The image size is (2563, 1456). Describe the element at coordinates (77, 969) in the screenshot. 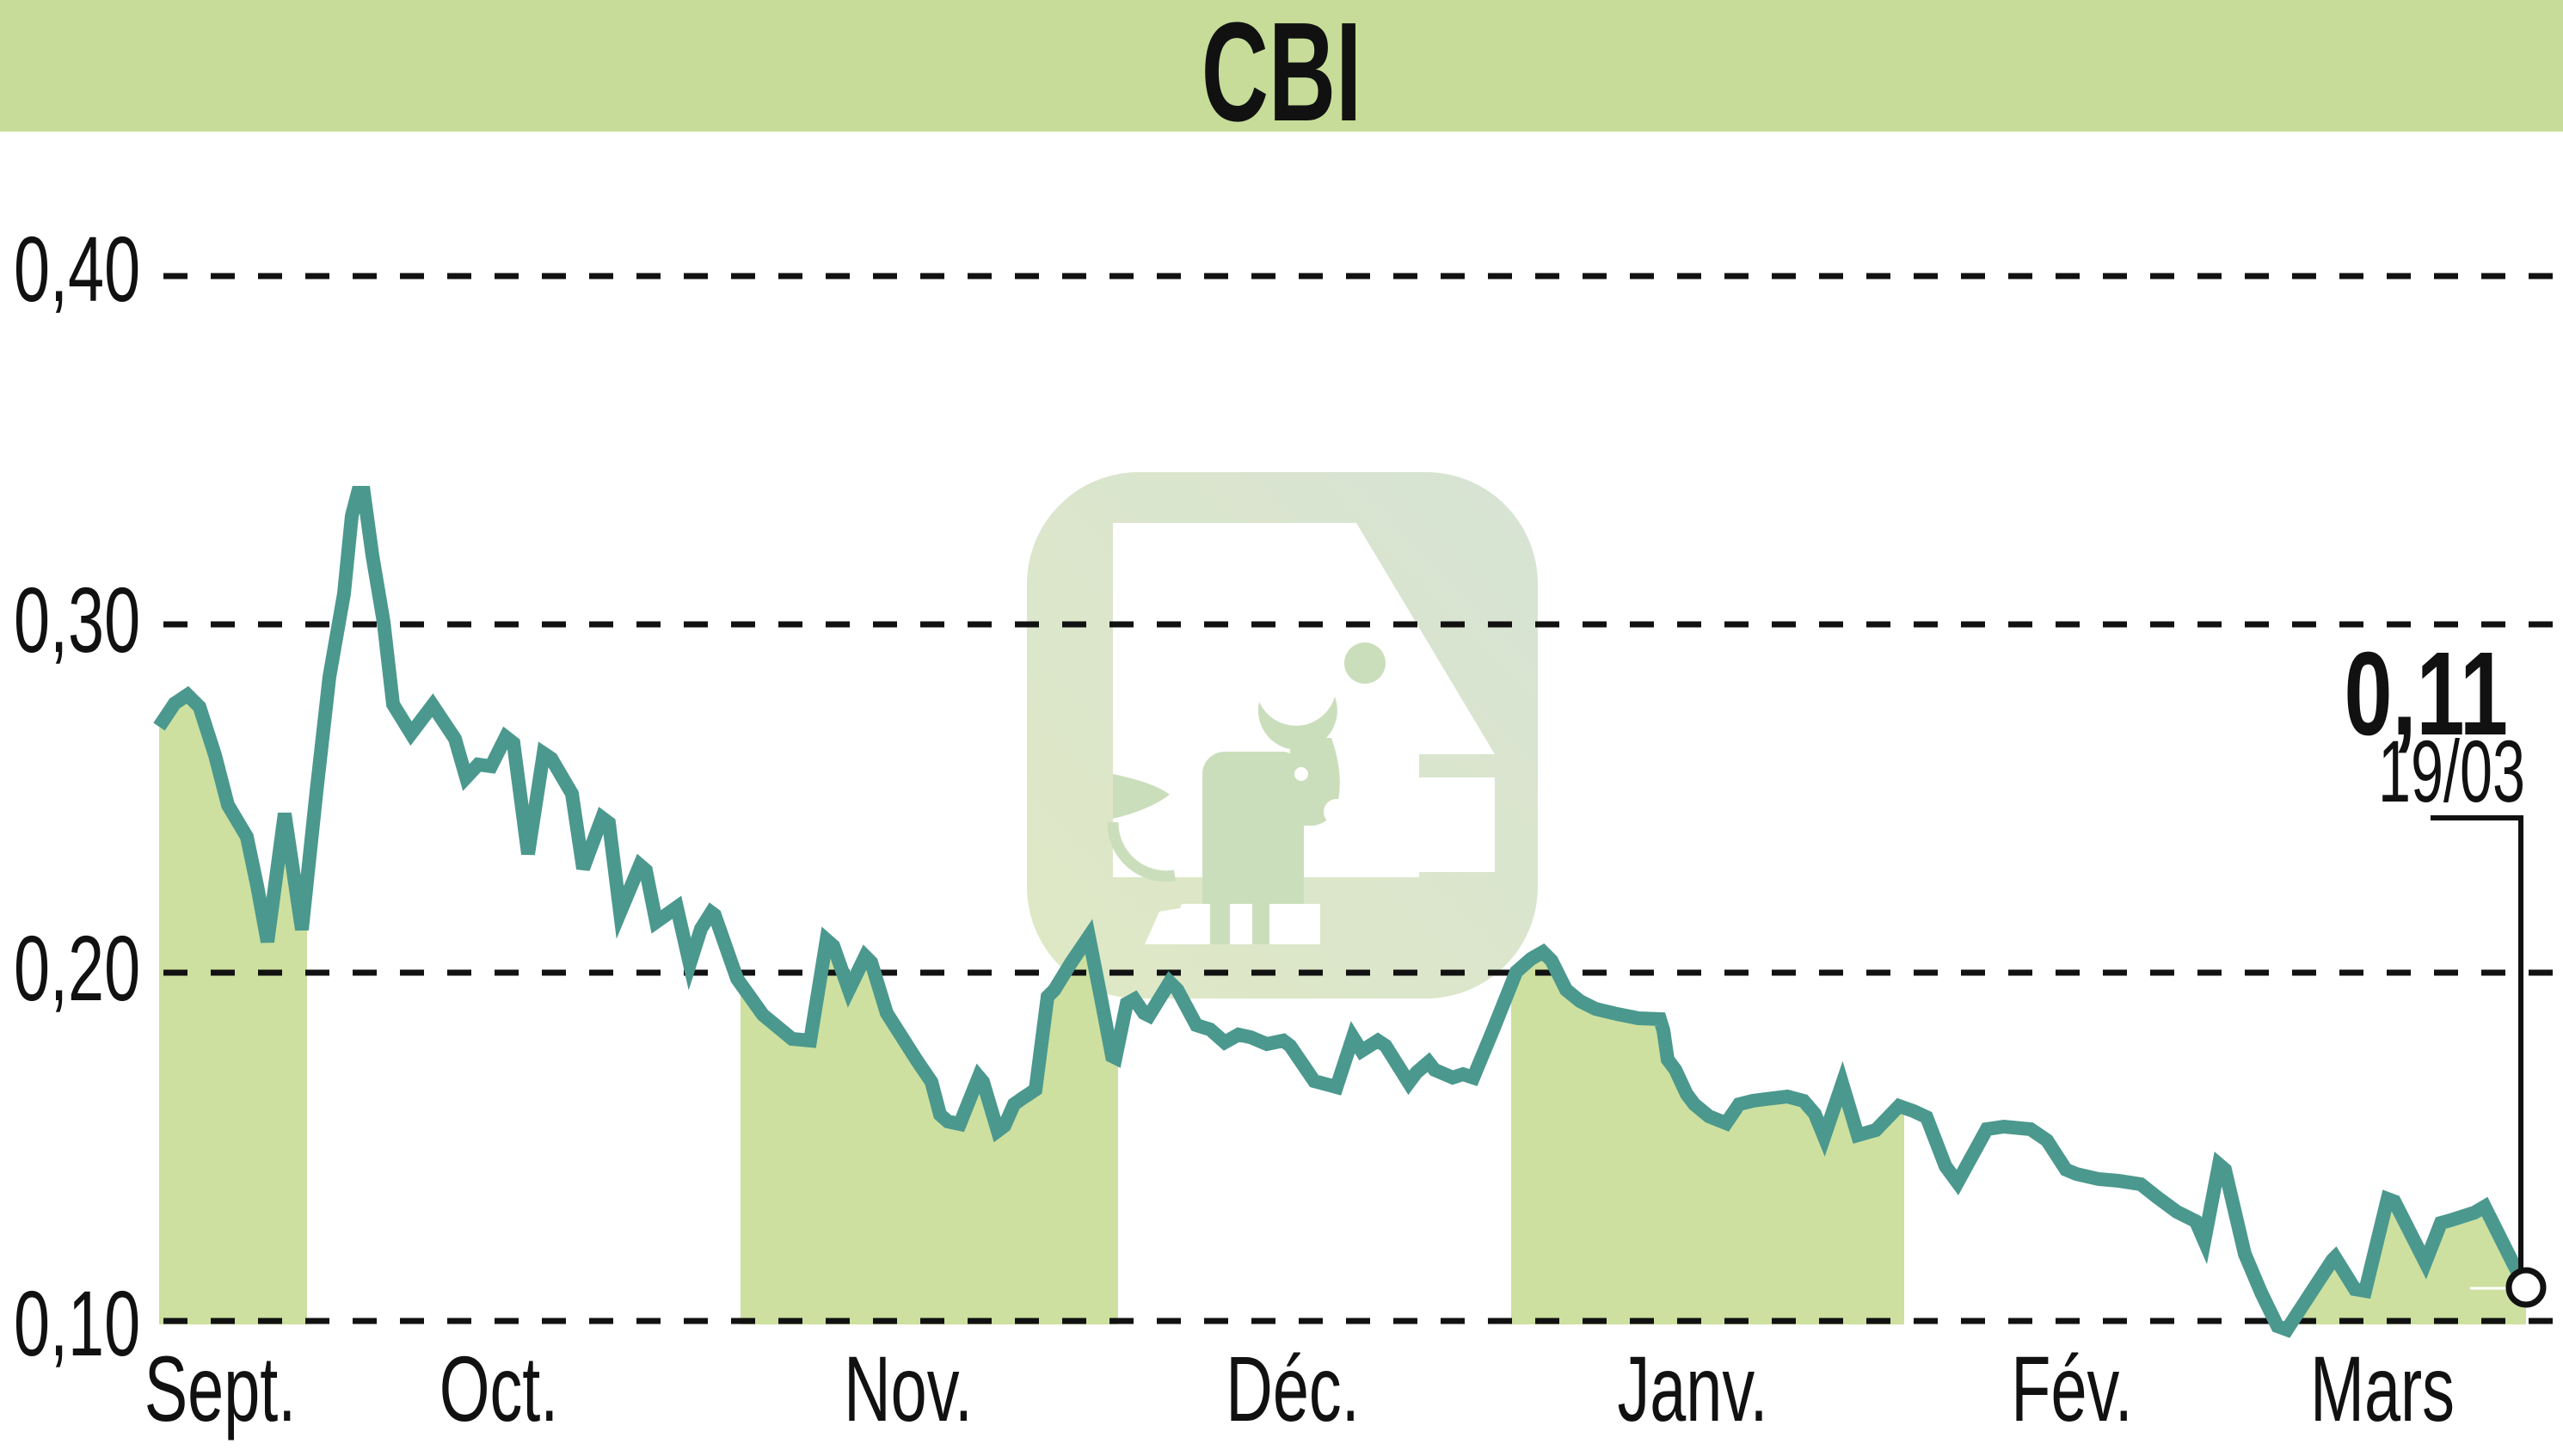

I see `svg-text: 0,20` at that location.